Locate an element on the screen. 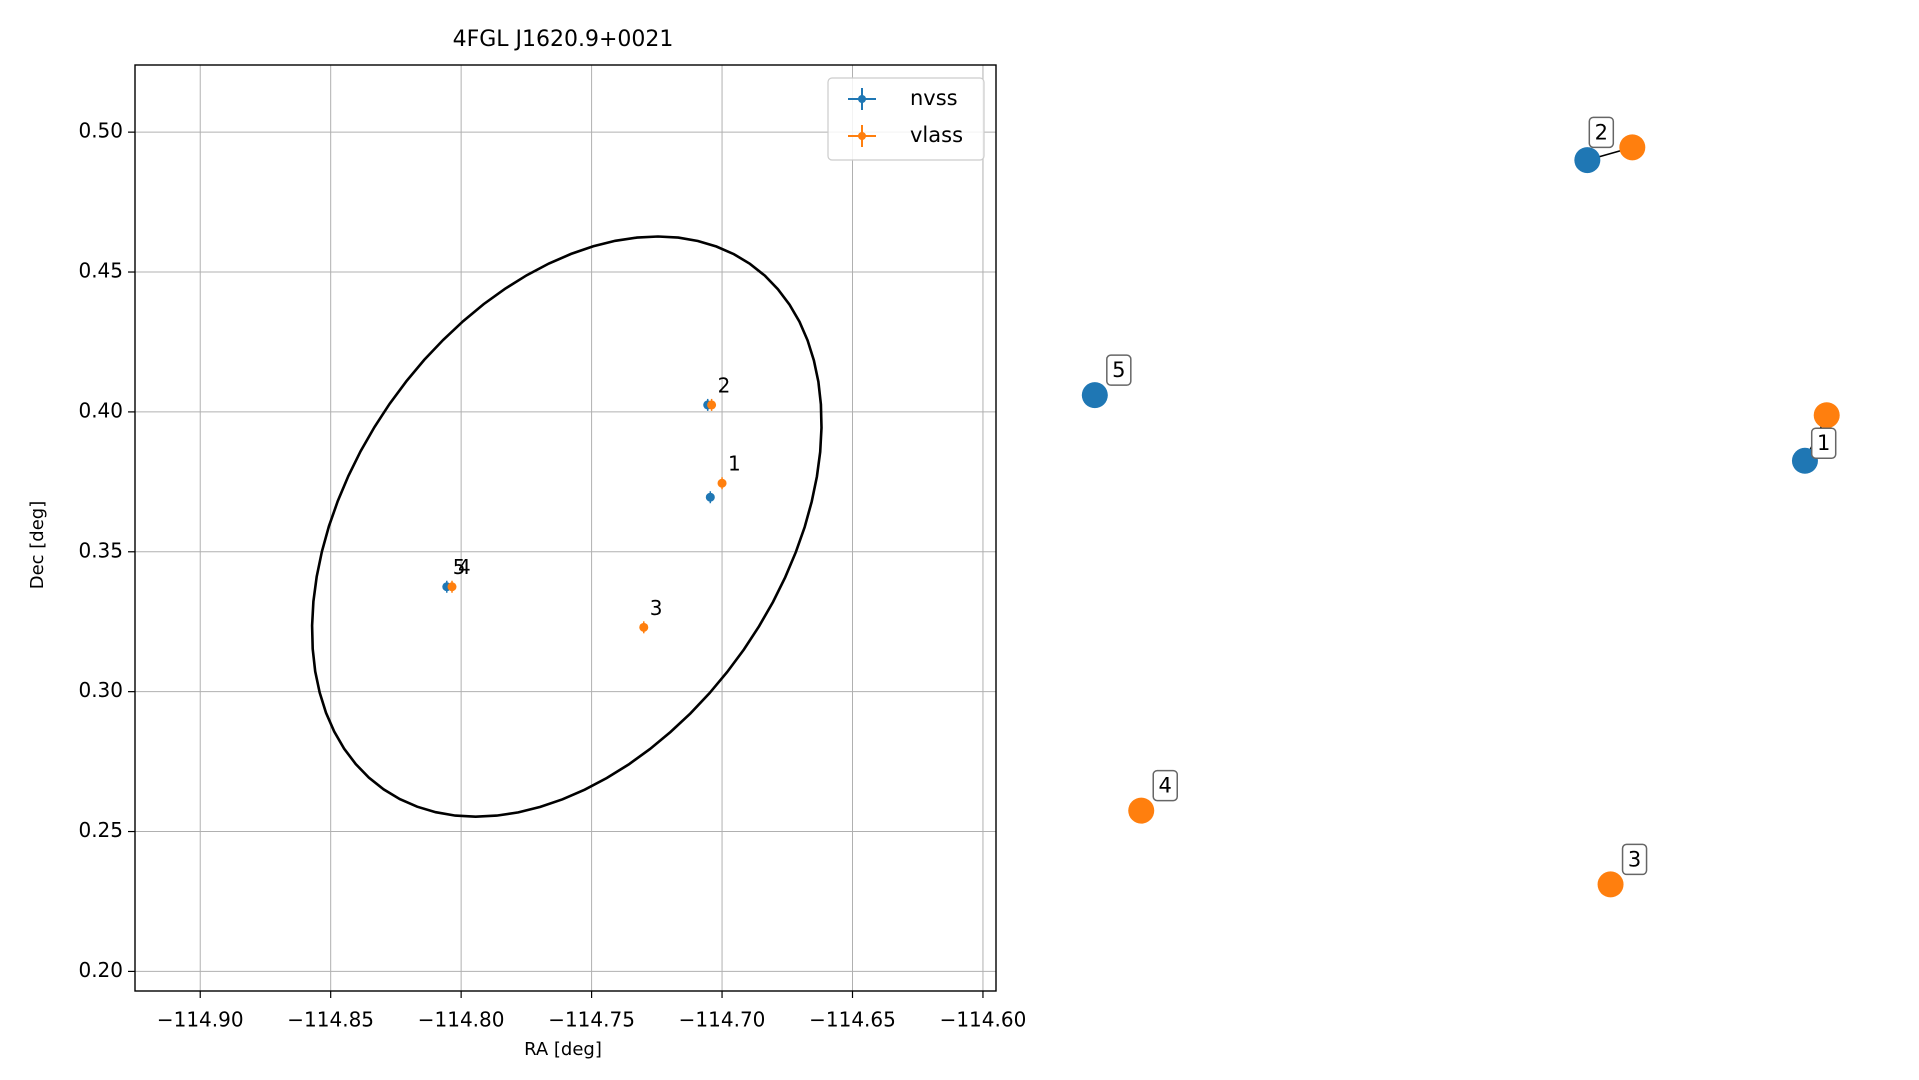  y-tick-label: 0.25 is located at coordinates (100, 830).